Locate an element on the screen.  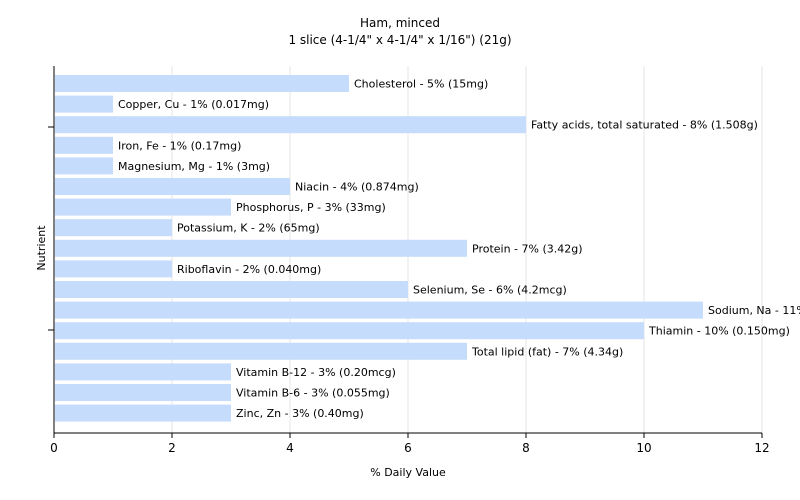
bar-label: Phosphorus, P - 3% (33mg) is located at coordinates (311, 207).